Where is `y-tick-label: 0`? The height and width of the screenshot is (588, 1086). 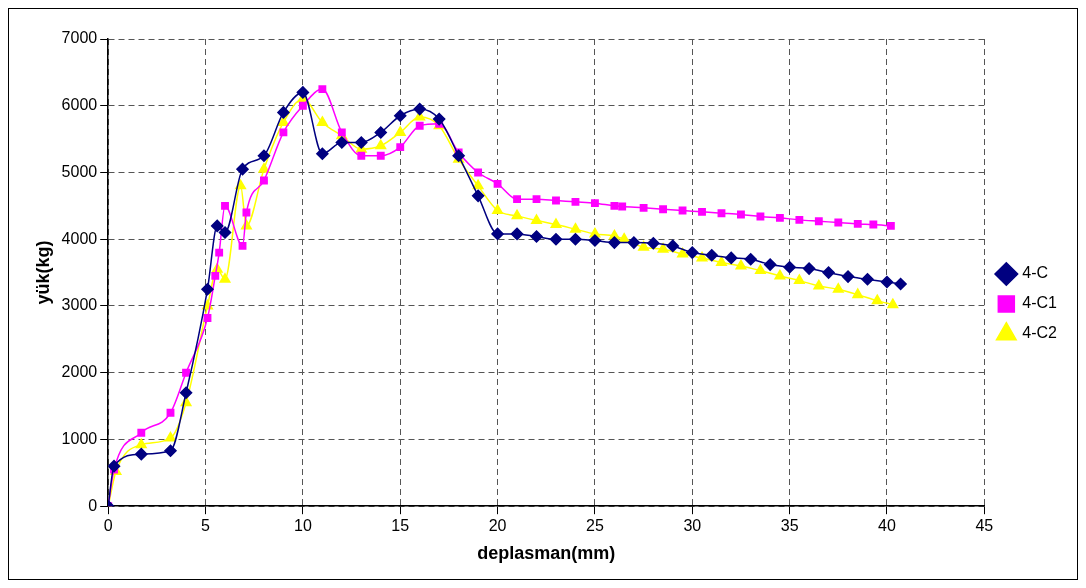 y-tick-label: 0 is located at coordinates (93, 505).